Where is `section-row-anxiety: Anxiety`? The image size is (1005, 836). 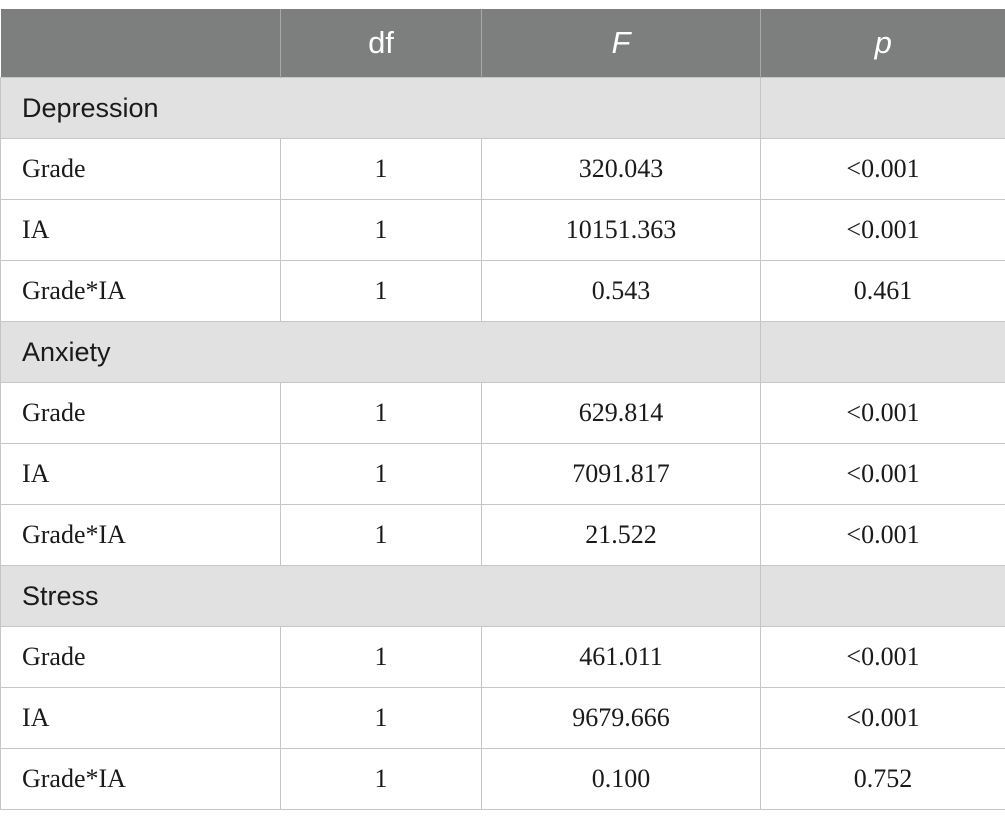 section-row-anxiety: Anxiety is located at coordinates (502, 352).